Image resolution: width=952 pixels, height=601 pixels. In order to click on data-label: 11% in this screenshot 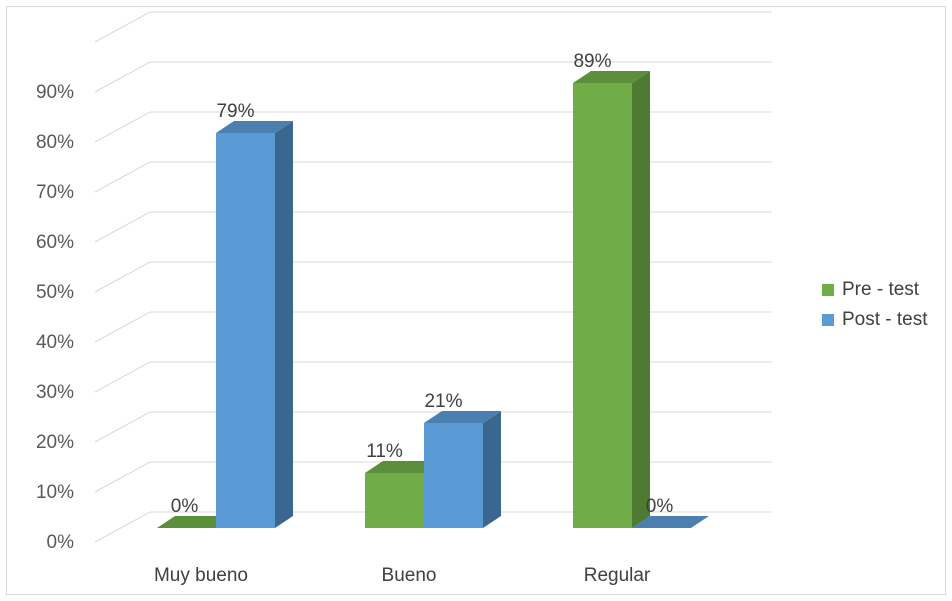, I will do `click(384, 451)`.